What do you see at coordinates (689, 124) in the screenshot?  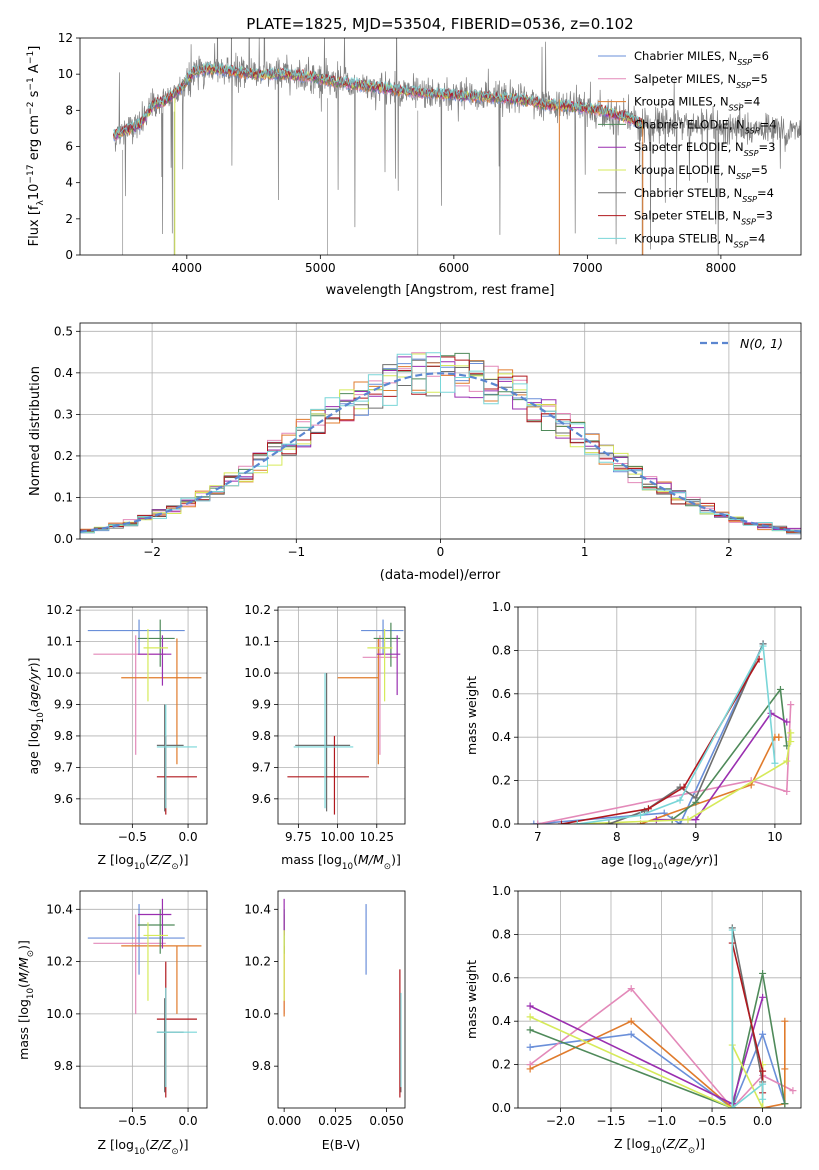 I see `label-part: Chabrier ELODIE, N` at bounding box center [689, 124].